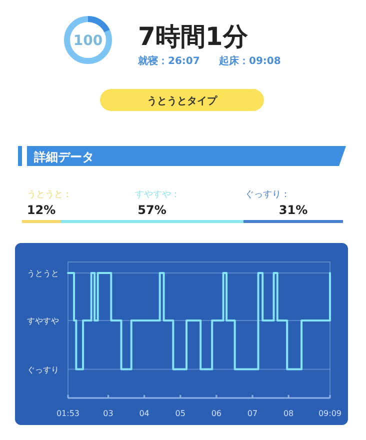 The width and height of the screenshot is (366, 440). I want to click on chart-title: 詳細データ, so click(63, 157).